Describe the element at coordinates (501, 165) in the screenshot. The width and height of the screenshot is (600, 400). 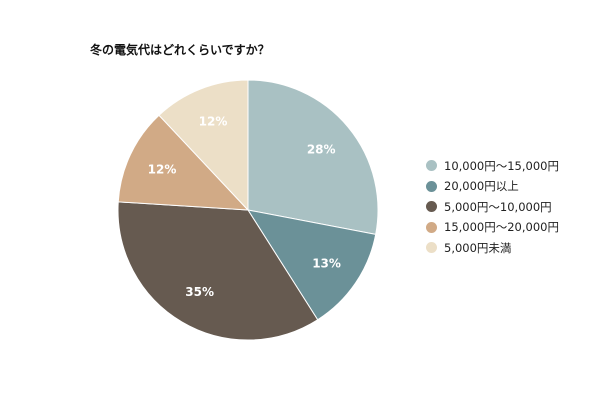
I see `legend-label: 10,000円～15,000円` at that location.